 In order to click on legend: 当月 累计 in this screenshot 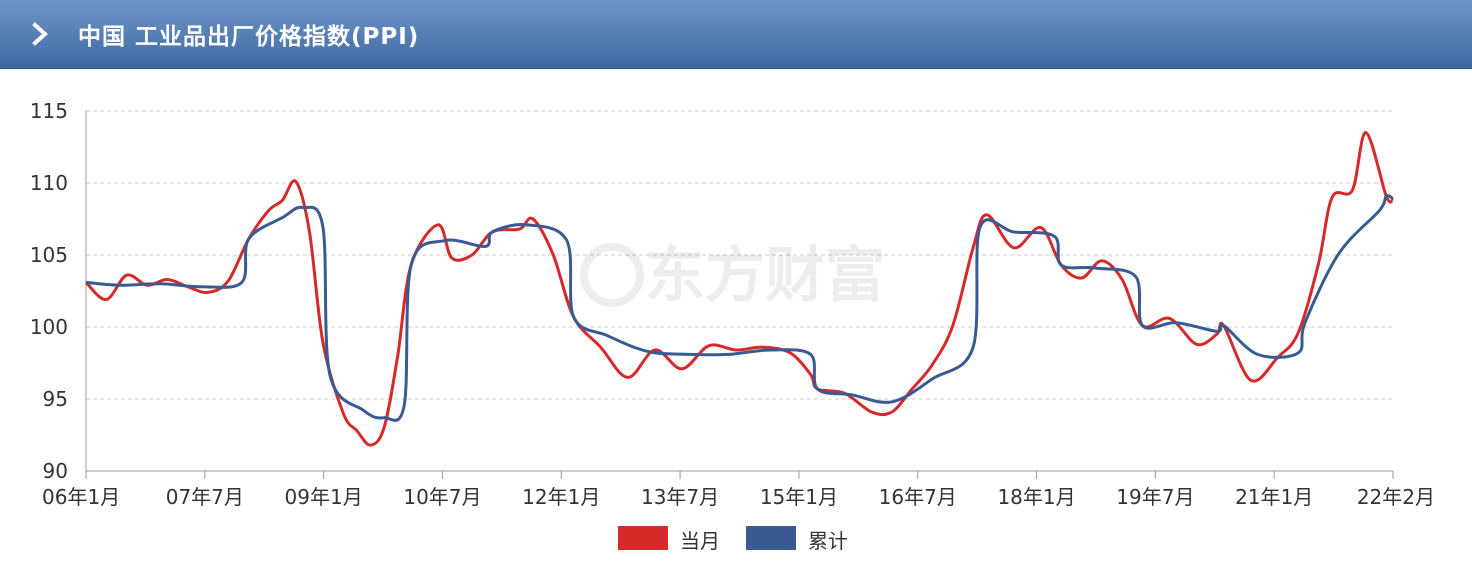, I will do `click(736, 538)`.